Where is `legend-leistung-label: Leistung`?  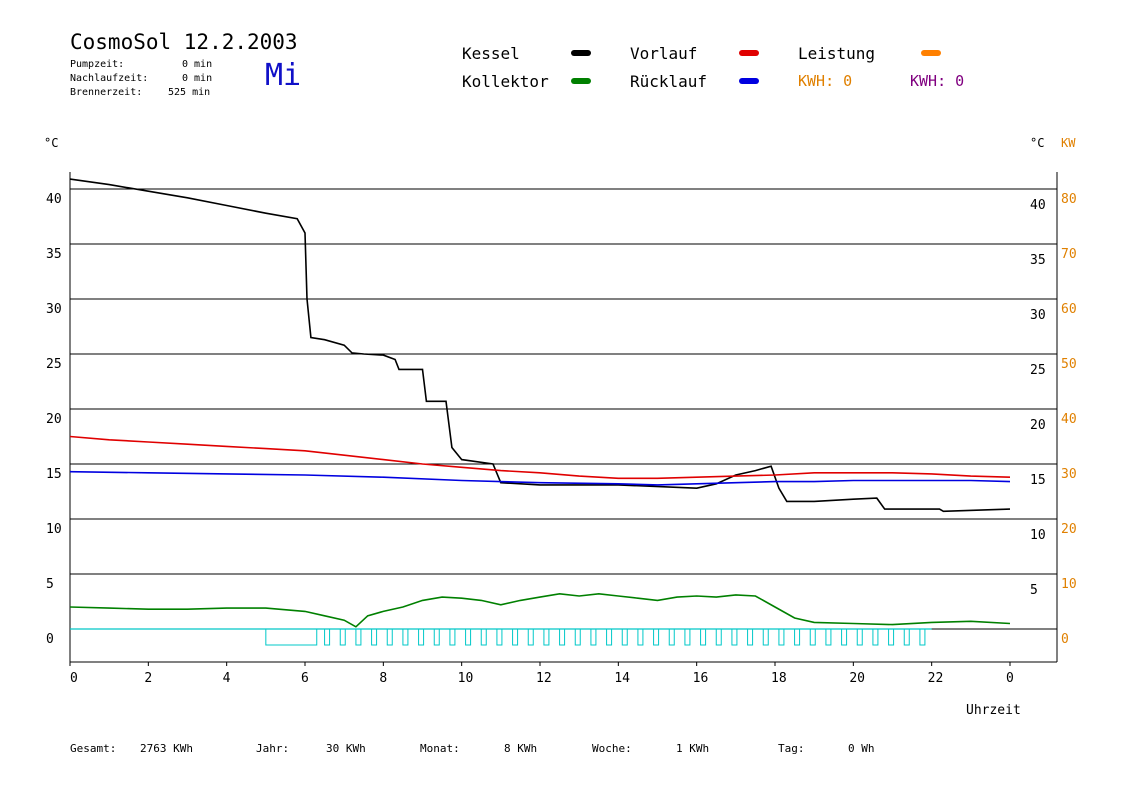 legend-leistung-label: Leistung is located at coordinates (837, 53).